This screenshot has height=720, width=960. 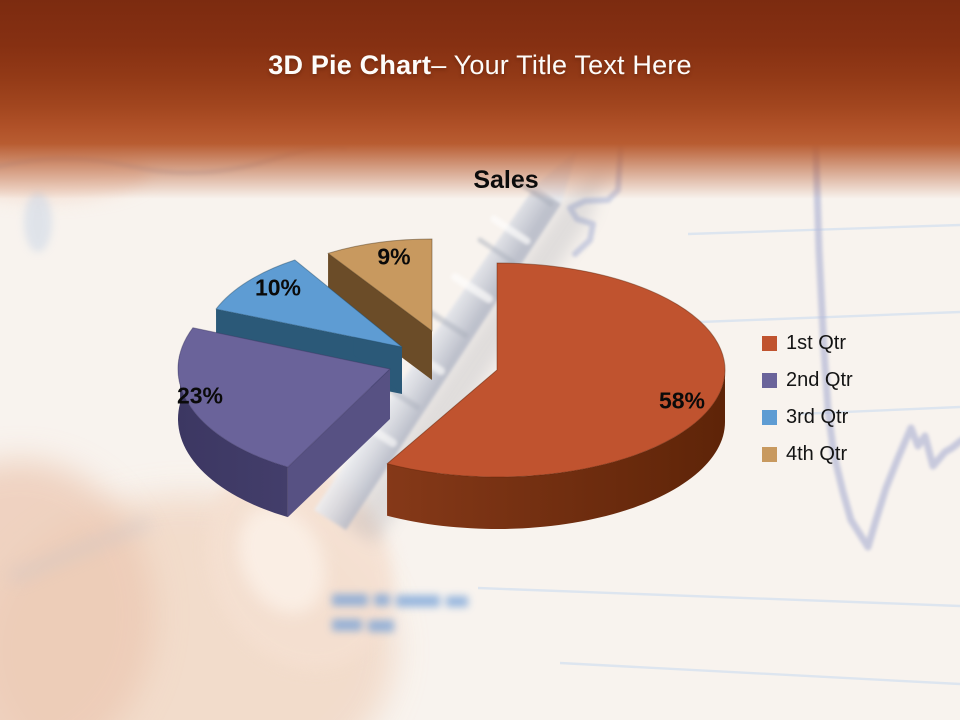 What do you see at coordinates (350, 65) in the screenshot?
I see `slide-title-main: 3D Pie Chart` at bounding box center [350, 65].